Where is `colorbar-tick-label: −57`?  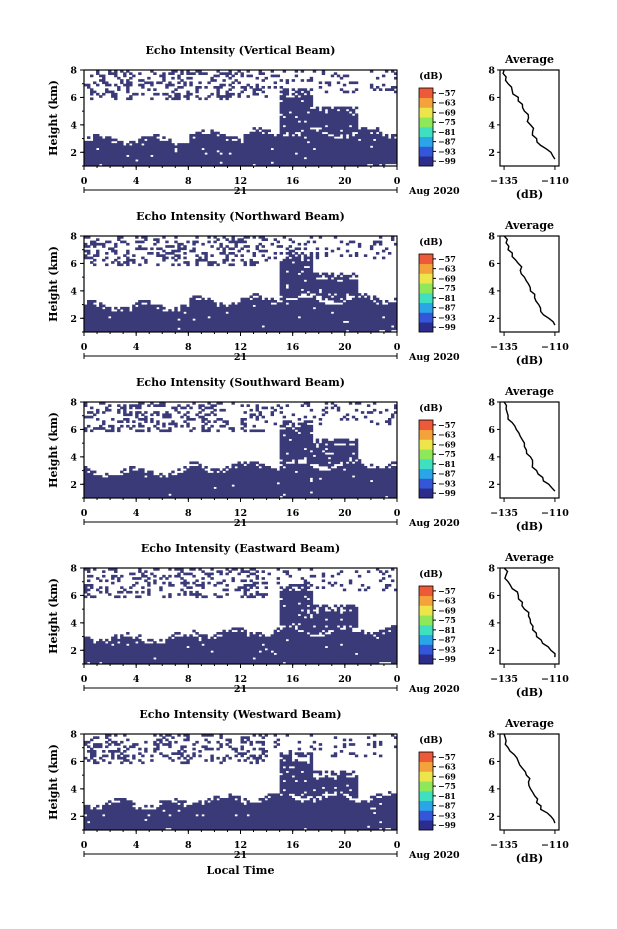
colorbar-tick-label: −57 is located at coordinates (447, 259).